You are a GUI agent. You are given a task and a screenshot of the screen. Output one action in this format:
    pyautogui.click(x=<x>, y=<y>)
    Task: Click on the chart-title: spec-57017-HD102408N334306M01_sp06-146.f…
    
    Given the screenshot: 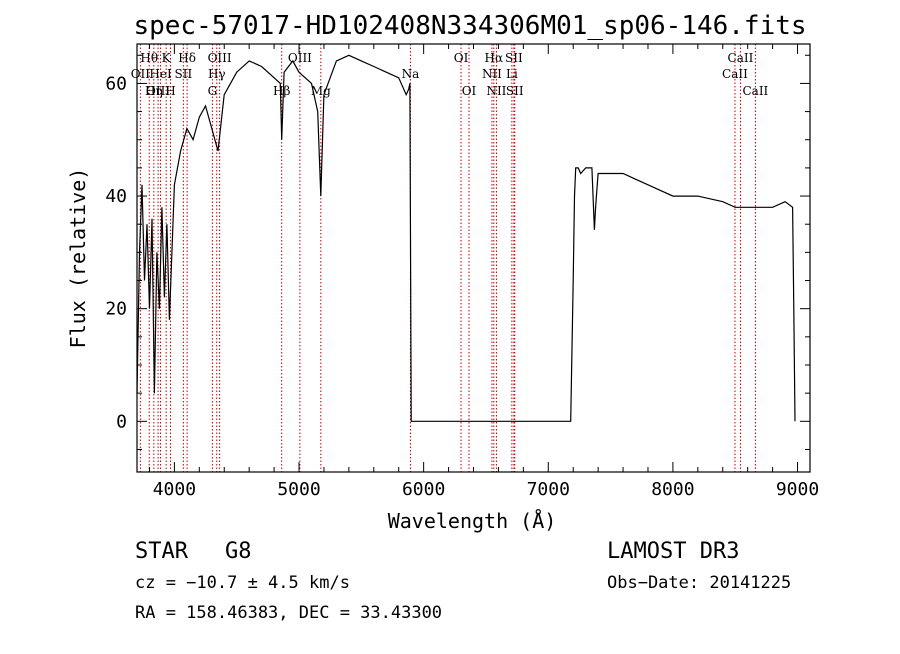 What is the action you would take?
    pyautogui.click(x=469, y=26)
    